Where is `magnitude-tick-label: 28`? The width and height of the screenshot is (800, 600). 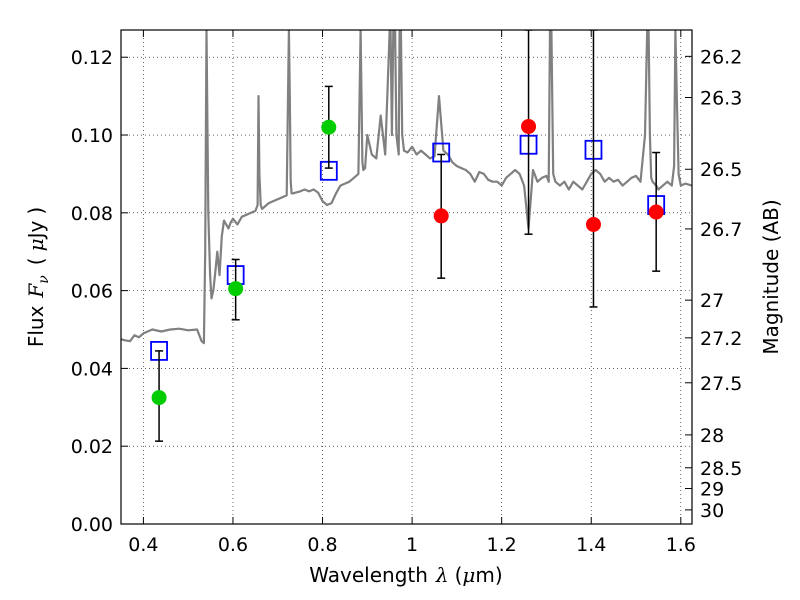 magnitude-tick-label: 28 is located at coordinates (712, 436).